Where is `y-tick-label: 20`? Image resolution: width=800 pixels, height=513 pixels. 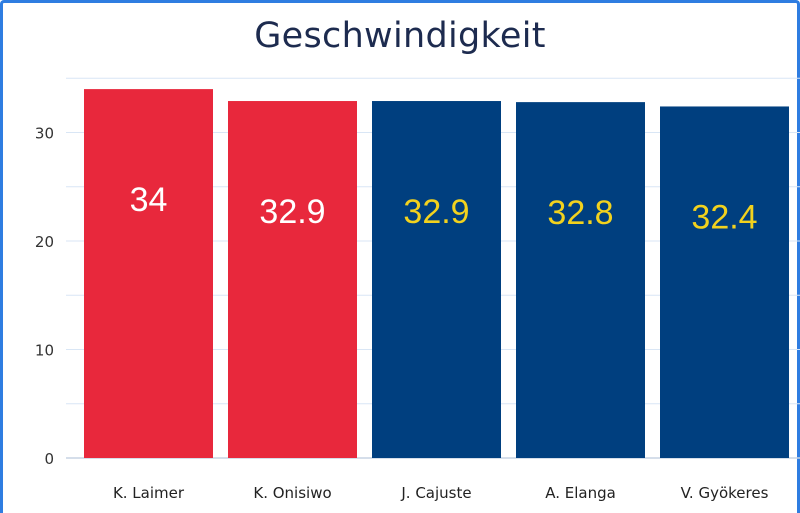
y-tick-label: 20 is located at coordinates (44, 242).